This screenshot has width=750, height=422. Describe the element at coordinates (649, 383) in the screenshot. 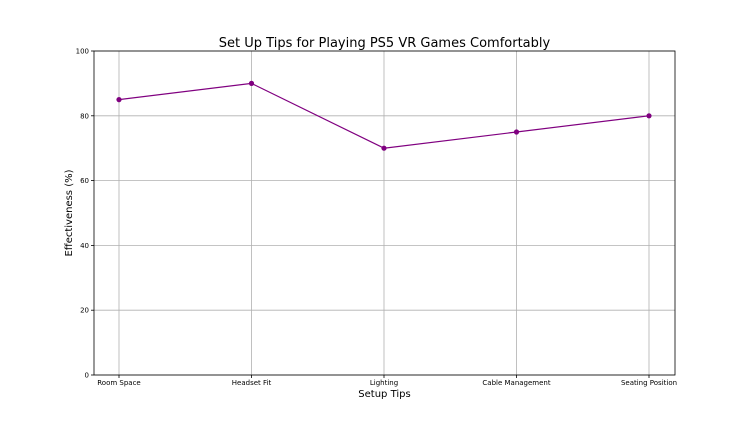

I see `x-tick-label: Seating Position` at that location.